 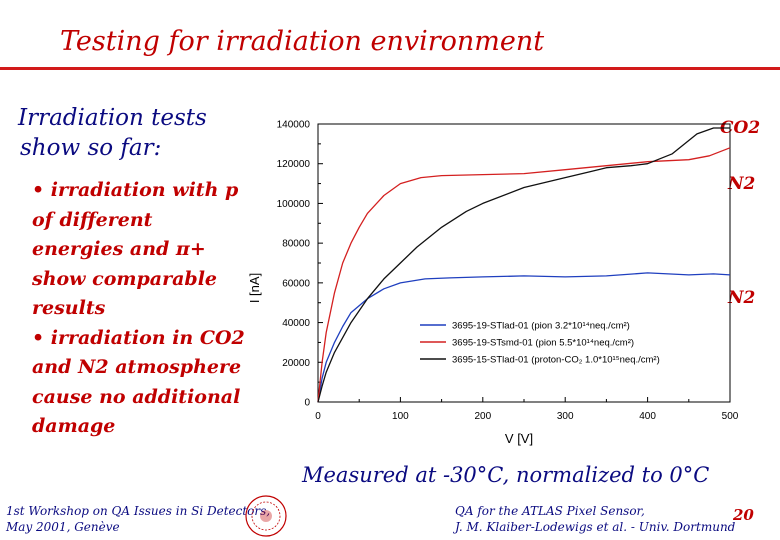 What do you see at coordinates (294, 125) in the screenshot?
I see `y-tick-label: 140000` at bounding box center [294, 125].